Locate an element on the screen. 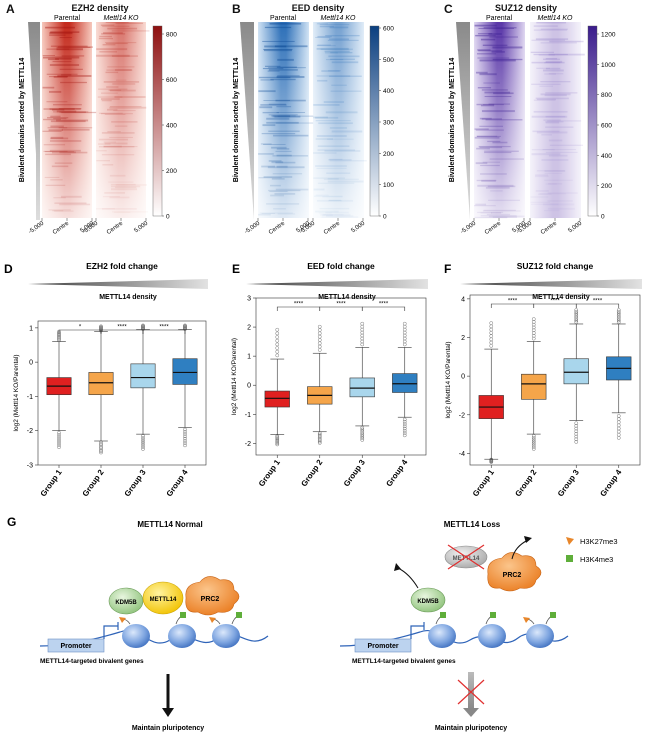  tss-arrow-normal is located at coordinates (110, 632).